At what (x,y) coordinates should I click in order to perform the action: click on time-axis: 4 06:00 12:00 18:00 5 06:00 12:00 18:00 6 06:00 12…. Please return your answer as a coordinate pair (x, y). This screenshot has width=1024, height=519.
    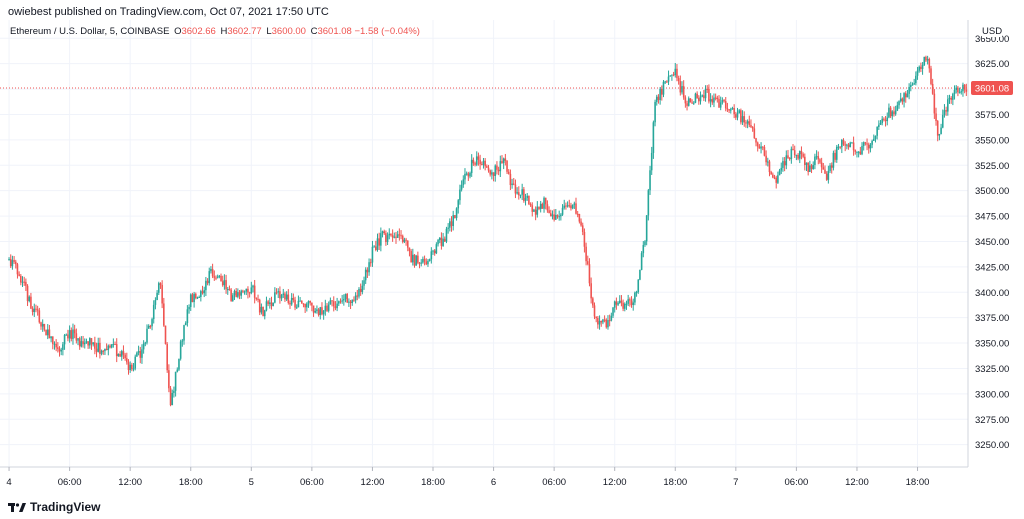
    Looking at the image, I should click on (467, 477).